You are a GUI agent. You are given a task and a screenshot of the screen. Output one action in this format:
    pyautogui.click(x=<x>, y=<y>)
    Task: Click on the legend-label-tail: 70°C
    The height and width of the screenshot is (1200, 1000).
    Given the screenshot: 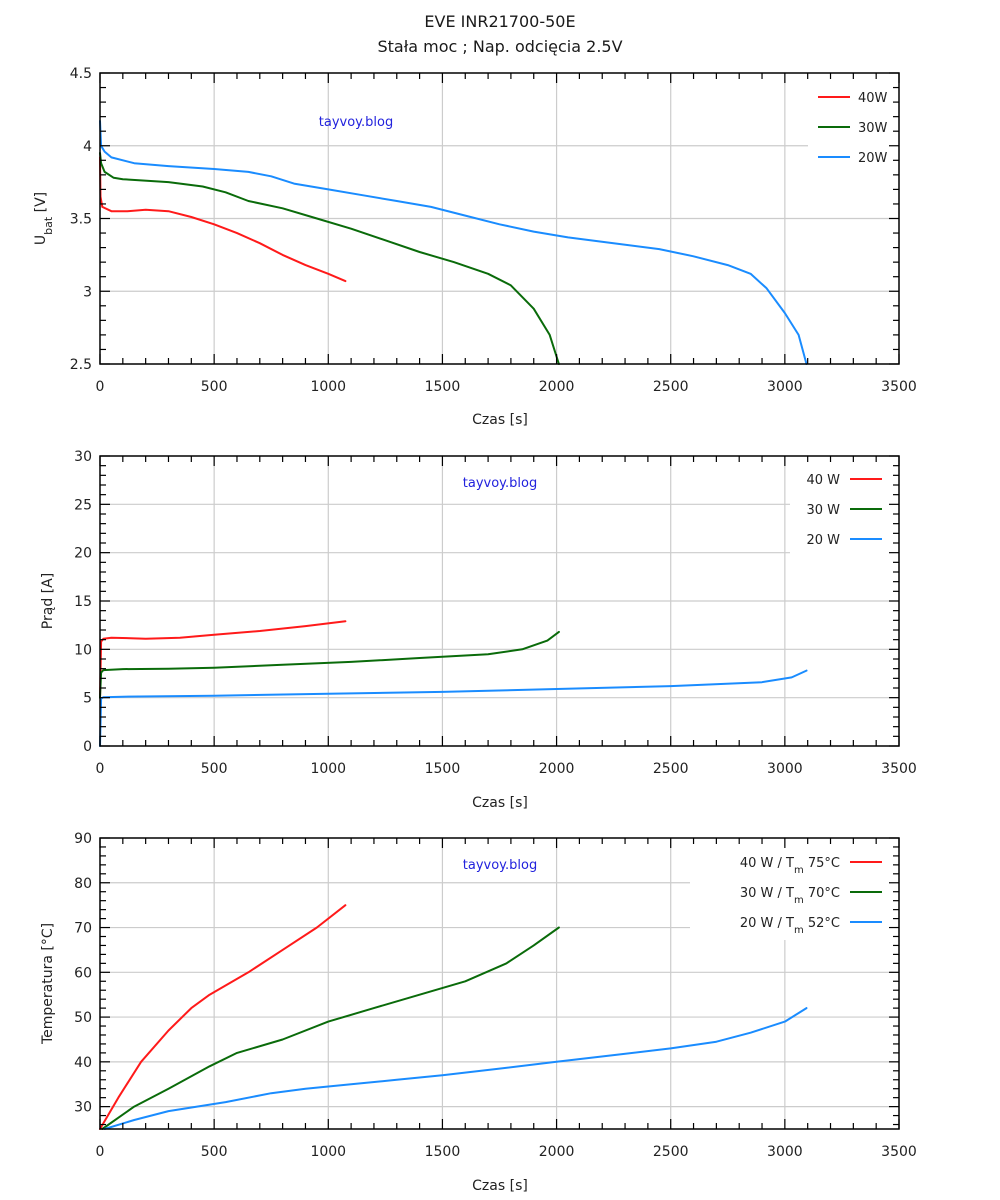 What is the action you would take?
    pyautogui.click(x=822, y=893)
    